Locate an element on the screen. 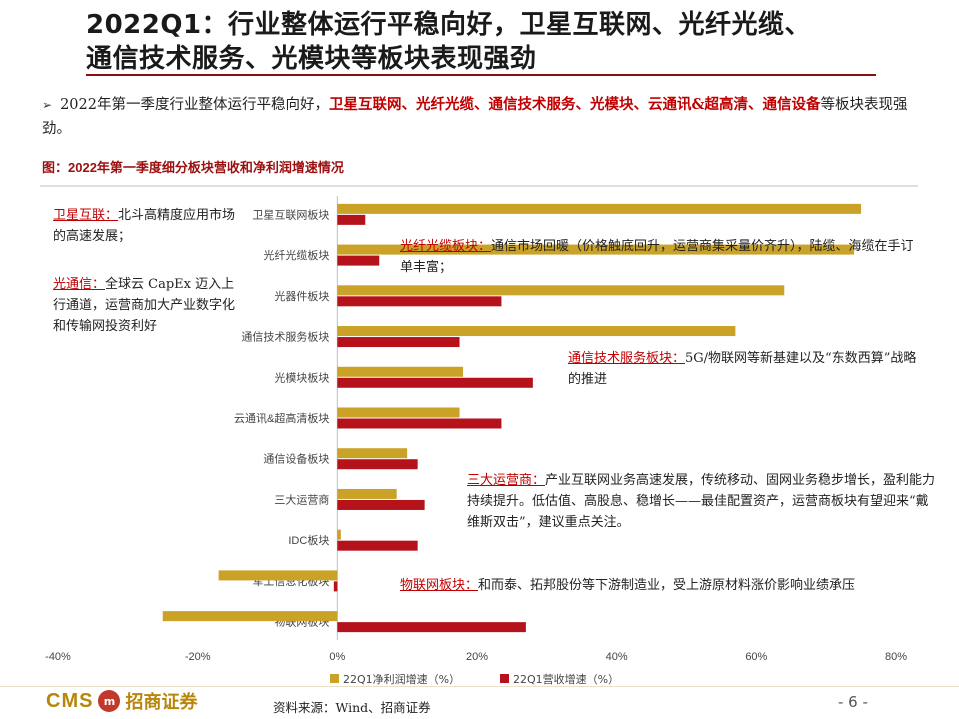 The height and width of the screenshot is (719, 959). legend-label: 22Q1营收增速（%） is located at coordinates (566, 679).